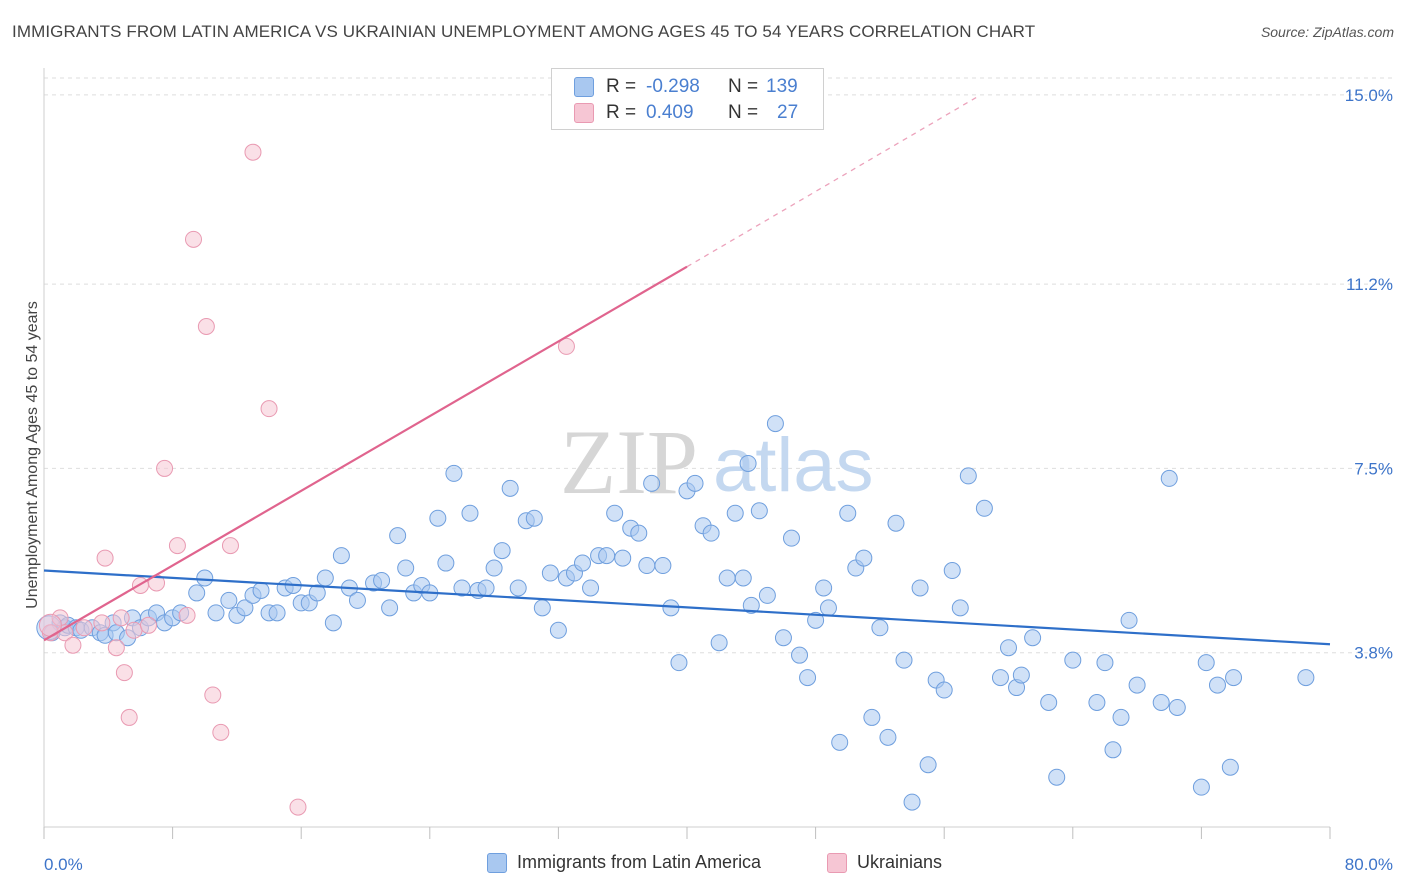 This screenshot has width=1406, height=892. What do you see at coordinates (1369, 864) in the screenshot?
I see `x-tick-label-max: 80.0%` at bounding box center [1369, 864].